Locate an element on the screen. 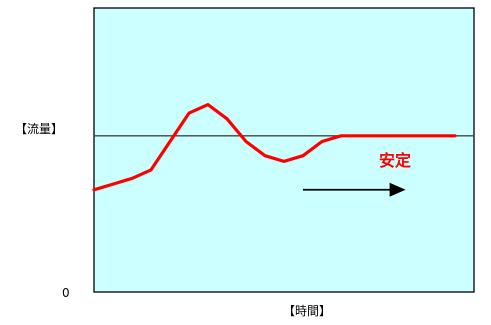 This screenshot has height=325, width=491. y-axis-label: 【流量】 is located at coordinates (39, 129).